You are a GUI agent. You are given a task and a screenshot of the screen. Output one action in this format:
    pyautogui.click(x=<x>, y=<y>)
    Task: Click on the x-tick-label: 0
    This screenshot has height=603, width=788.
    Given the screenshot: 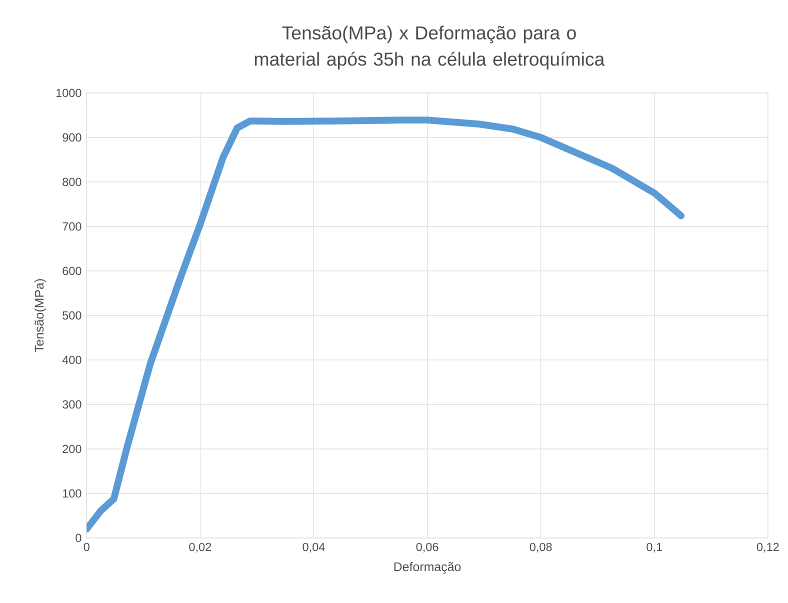 What is the action you would take?
    pyautogui.click(x=87, y=547)
    